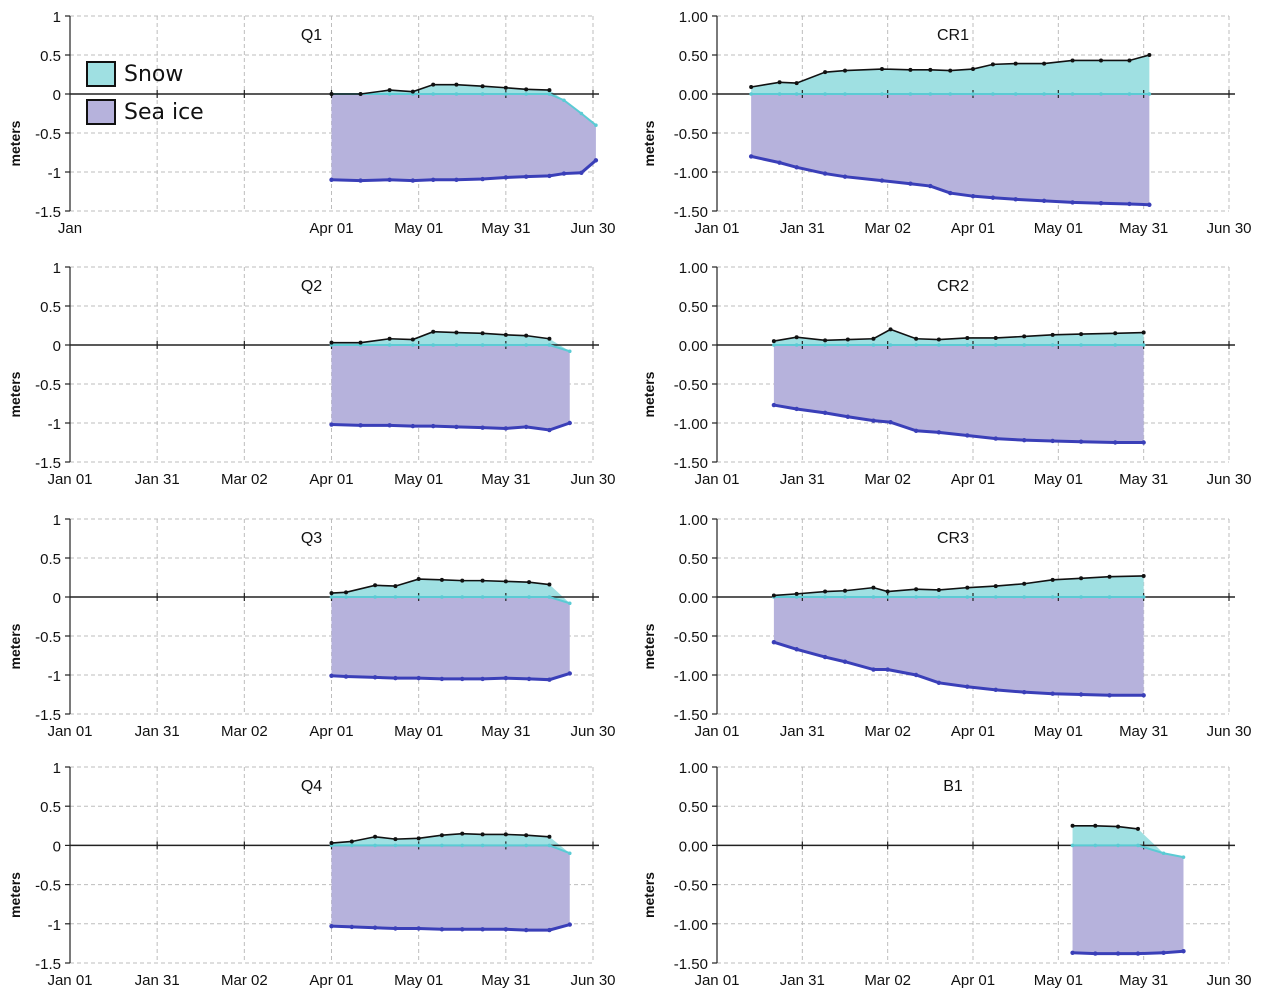 Image resolution: width=1267 pixels, height=992 pixels. Describe the element at coordinates (1143, 731) in the screenshot. I see `x-tick-label: May 31` at that location.